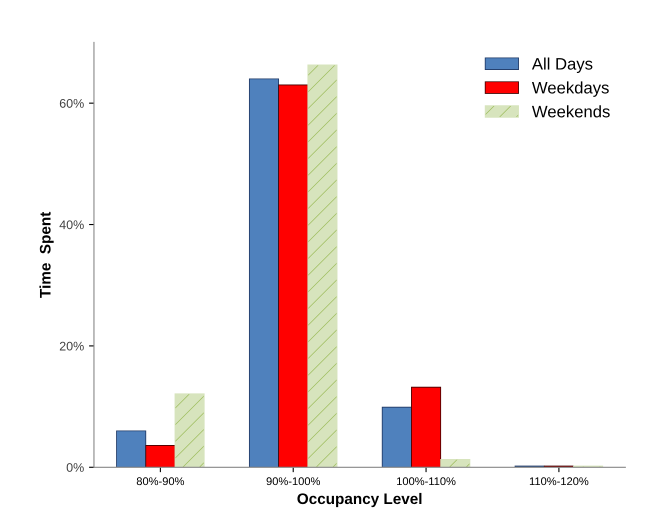 The height and width of the screenshot is (531, 648). Describe the element at coordinates (559, 481) in the screenshot. I see `x-tick-label: 110%-120%` at that location.